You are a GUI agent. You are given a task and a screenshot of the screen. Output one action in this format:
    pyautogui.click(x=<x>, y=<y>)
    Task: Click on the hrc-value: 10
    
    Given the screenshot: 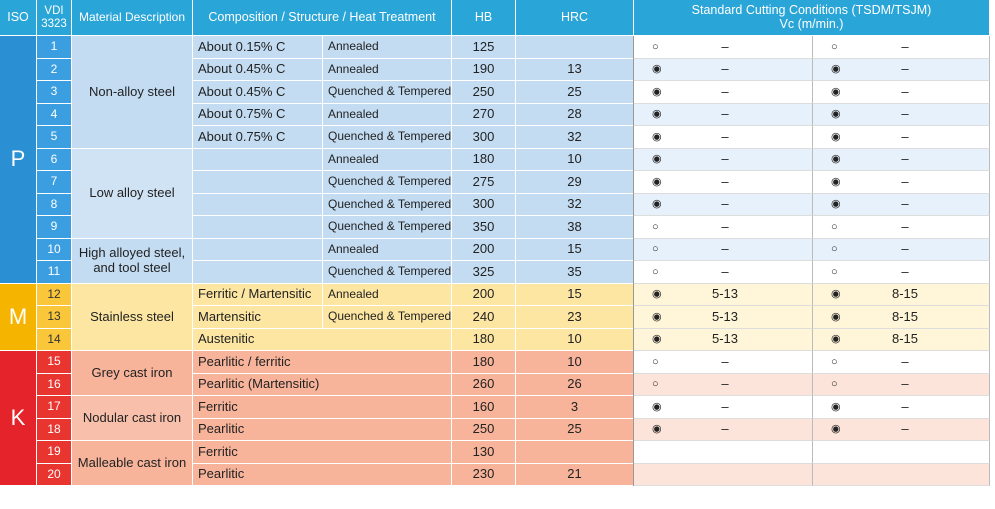 What is the action you would take?
    pyautogui.click(x=574, y=339)
    